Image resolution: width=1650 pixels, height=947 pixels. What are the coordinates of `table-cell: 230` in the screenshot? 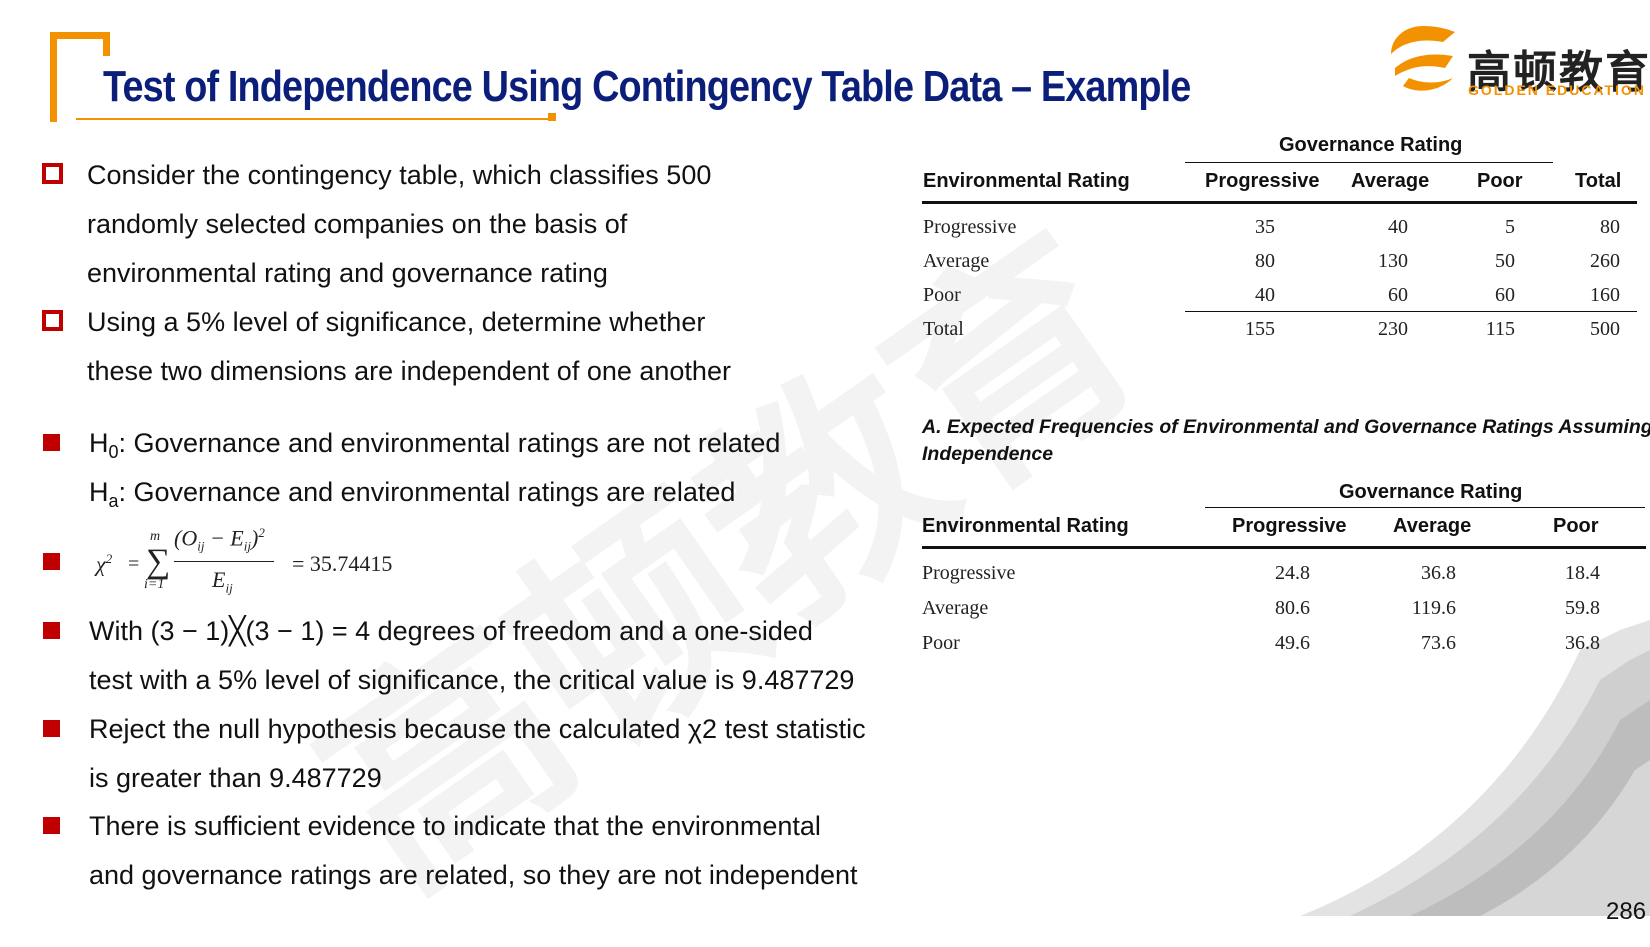 It's located at (1393, 329).